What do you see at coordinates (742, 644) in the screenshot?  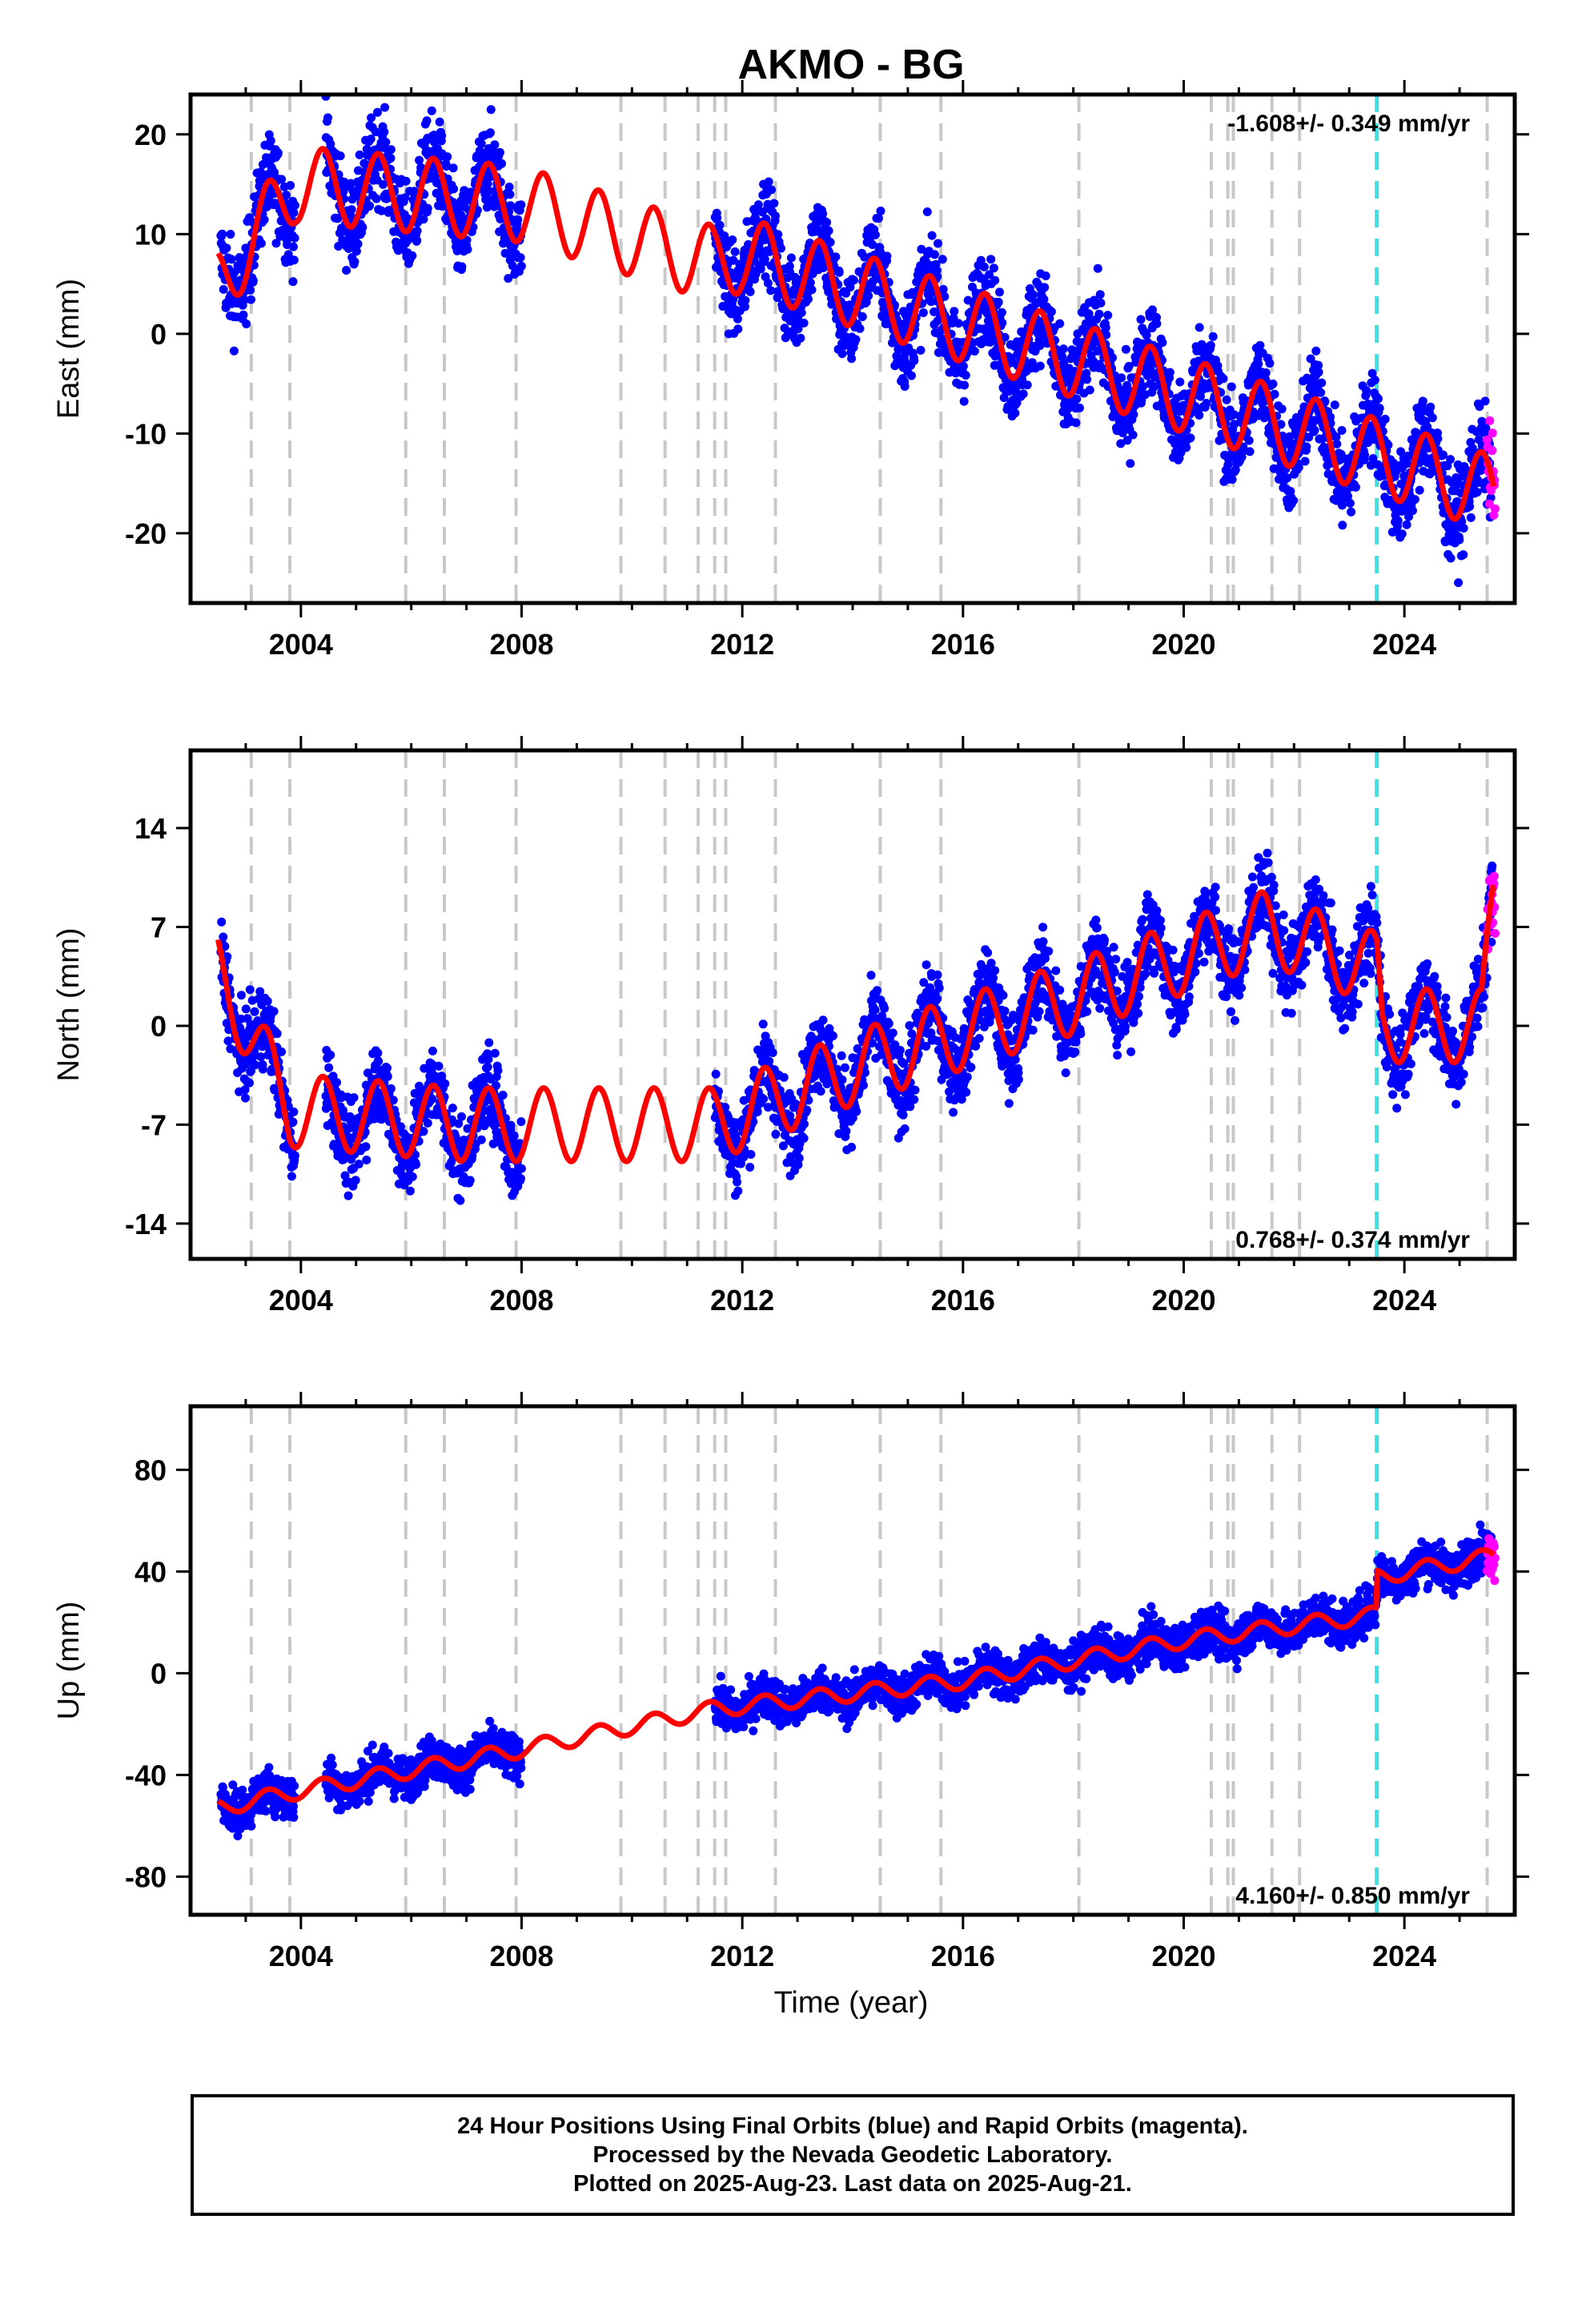 I see `x-tick-label: 2012` at bounding box center [742, 644].